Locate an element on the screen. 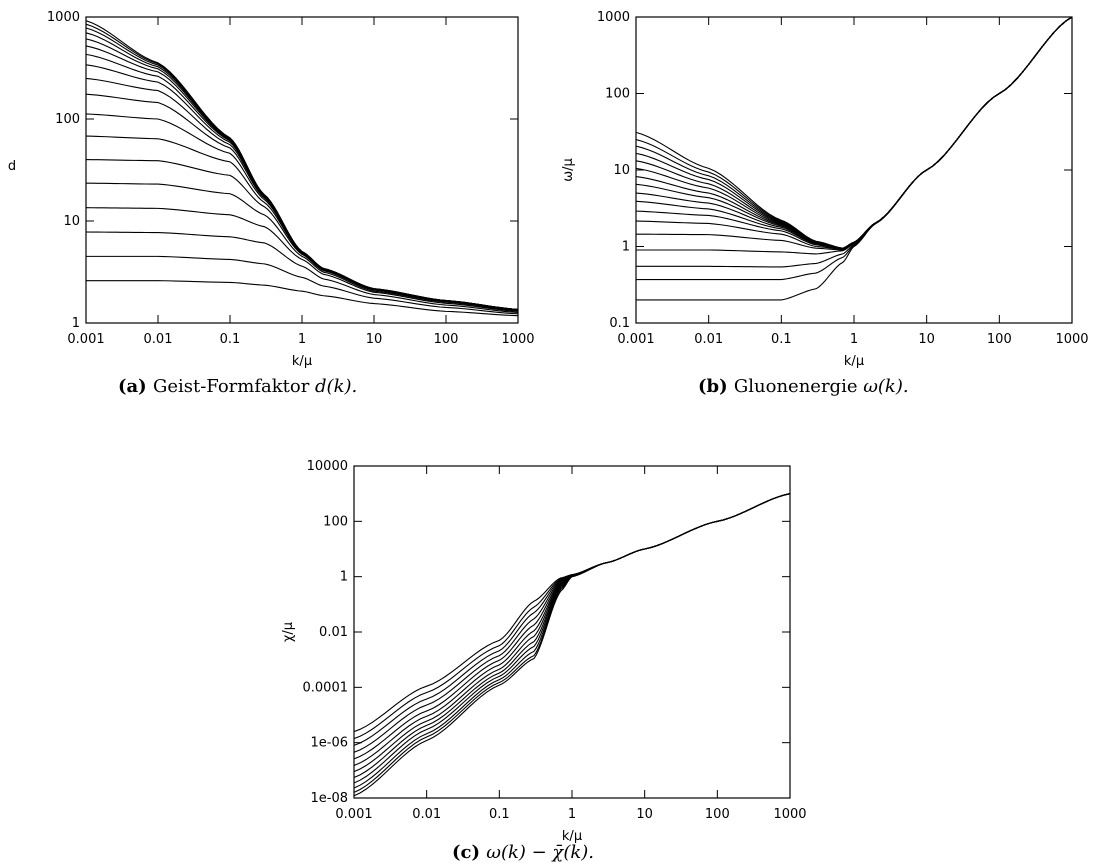 This screenshot has height=867, width=1094. caption-text: Gluonenergie is located at coordinates (798, 386).